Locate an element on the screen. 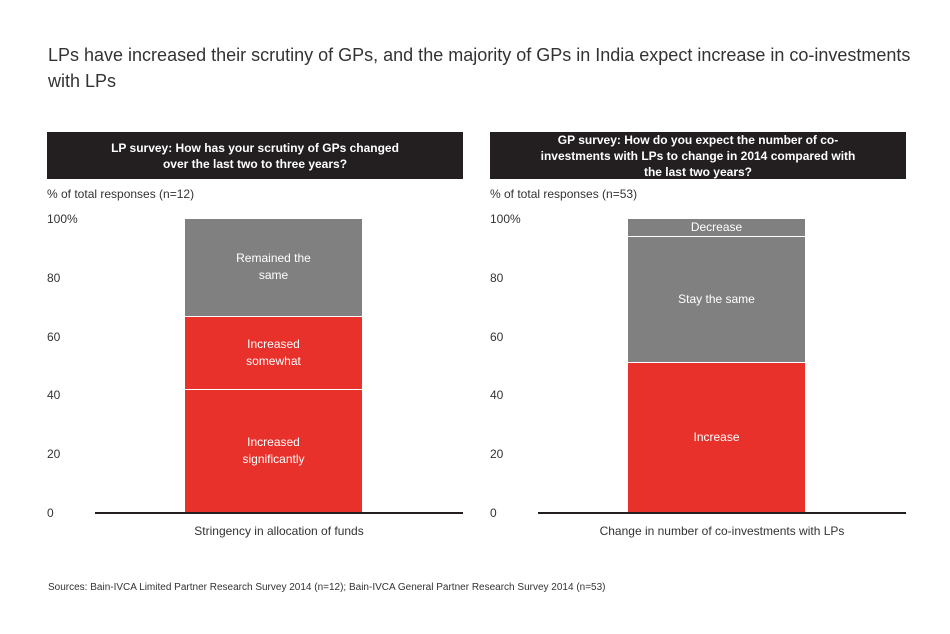 The image size is (950, 634). lp-bar-segment-remained-the-same: Remained the same is located at coordinates (273, 268).